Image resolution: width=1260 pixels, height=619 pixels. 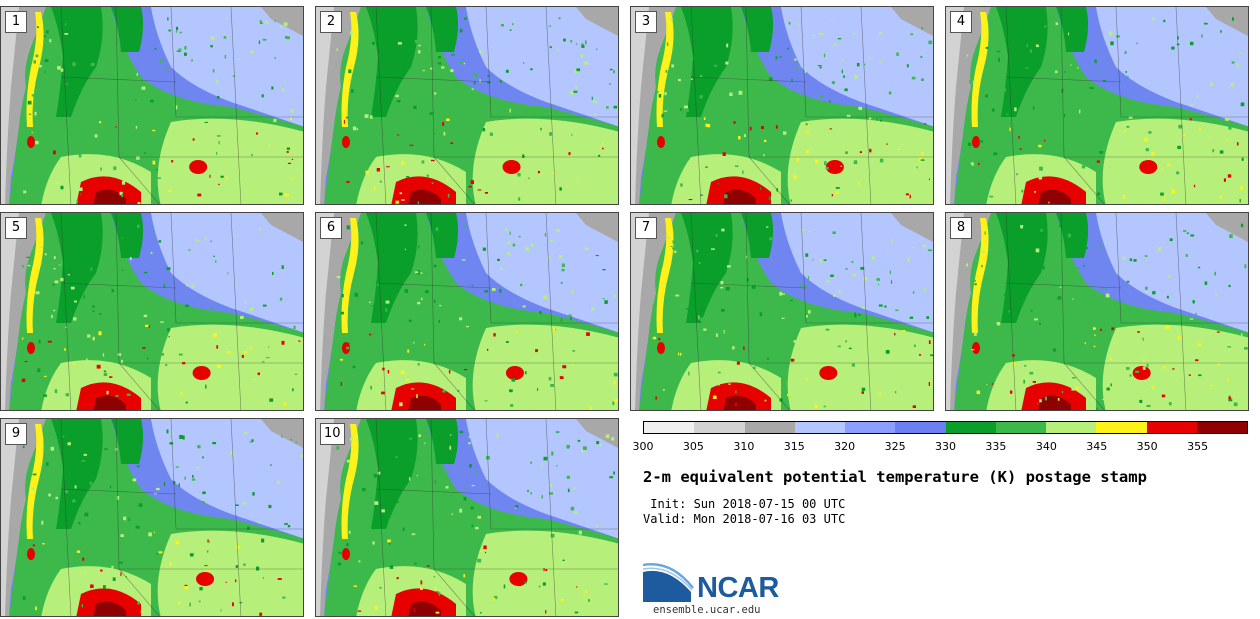 What do you see at coordinates (152, 105) in the screenshot?
I see `map-panel-1: 1` at bounding box center [152, 105].